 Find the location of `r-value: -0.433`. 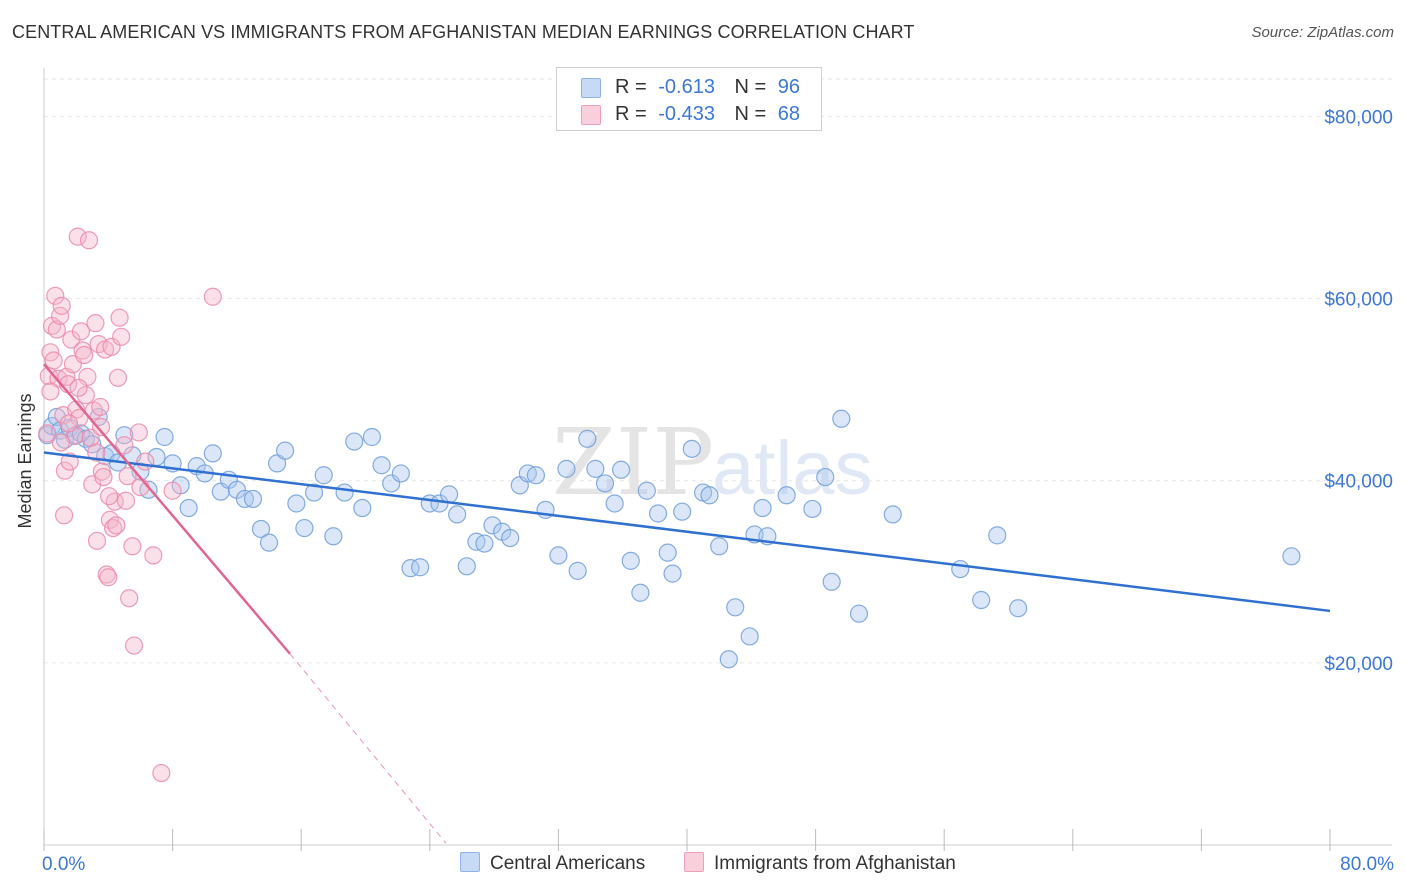

r-value: -0.433 is located at coordinates (686, 114).